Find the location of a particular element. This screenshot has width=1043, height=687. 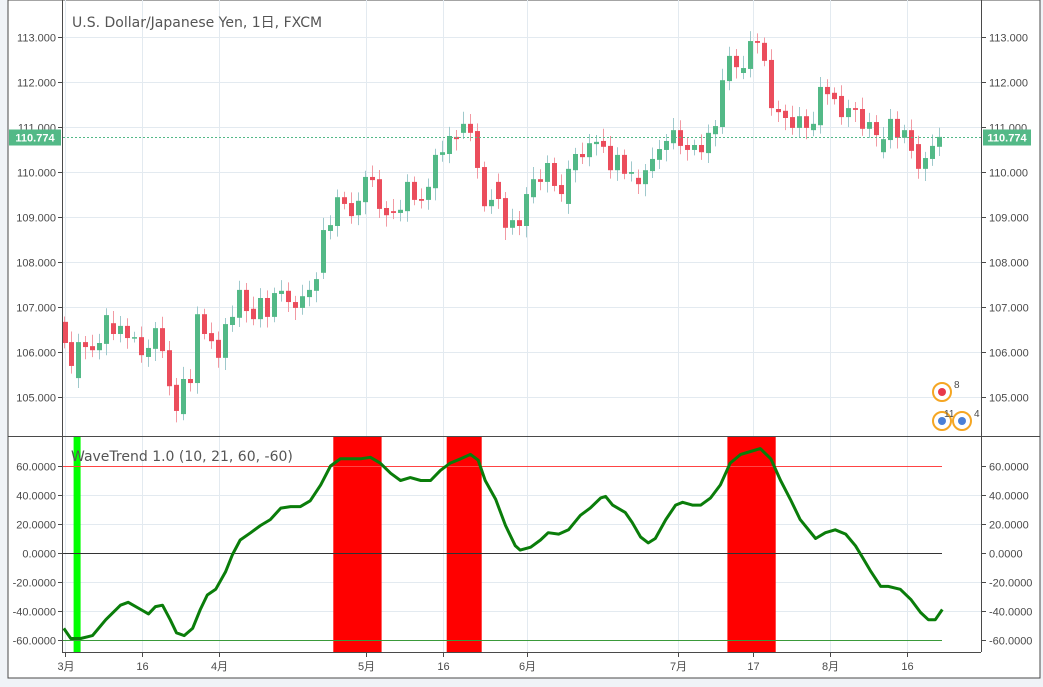

last-price-marker: 110.774 110.774 is located at coordinates (520, 137).